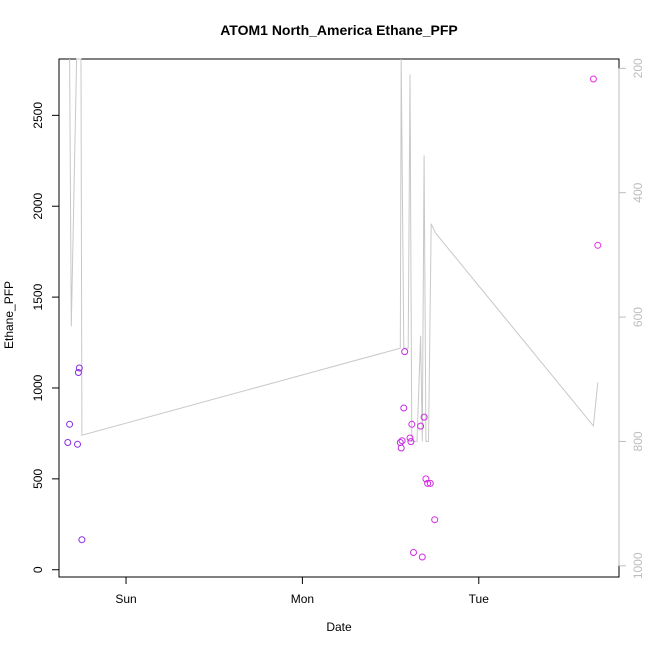 This screenshot has height=650, width=650. I want to click on y2-tick-label: 800, so click(638, 441).